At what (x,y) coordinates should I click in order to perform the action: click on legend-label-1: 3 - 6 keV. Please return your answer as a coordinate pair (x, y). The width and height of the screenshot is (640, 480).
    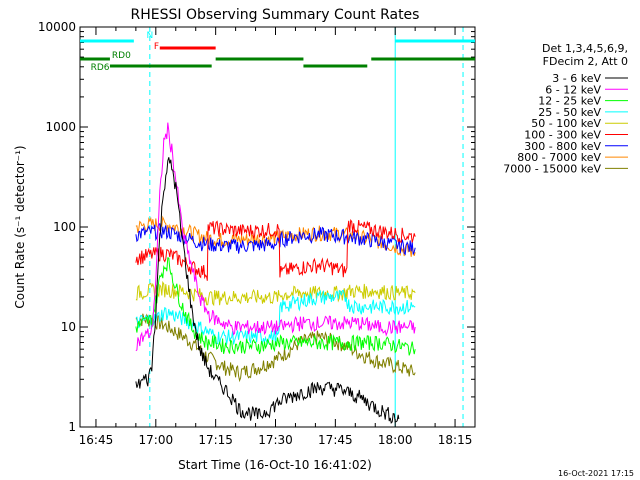
    Looking at the image, I should click on (576, 78).